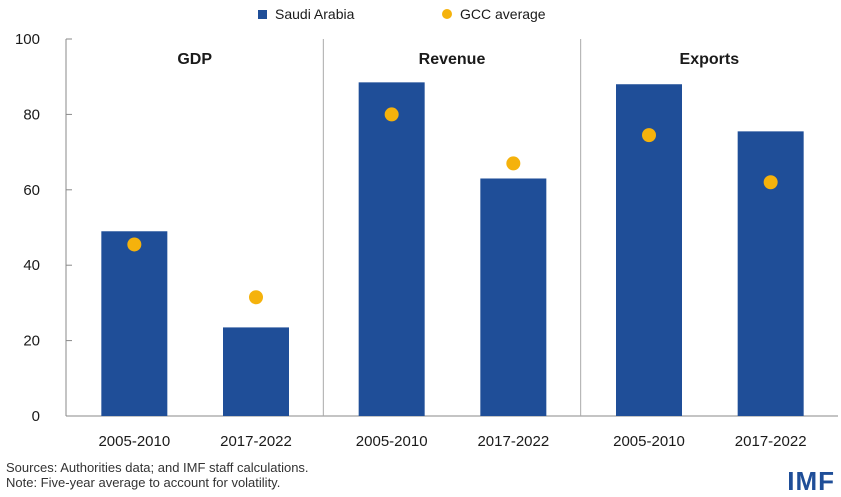 The width and height of the screenshot is (841, 497). Describe the element at coordinates (811, 481) in the screenshot. I see `imf-logo: IMF` at that location.